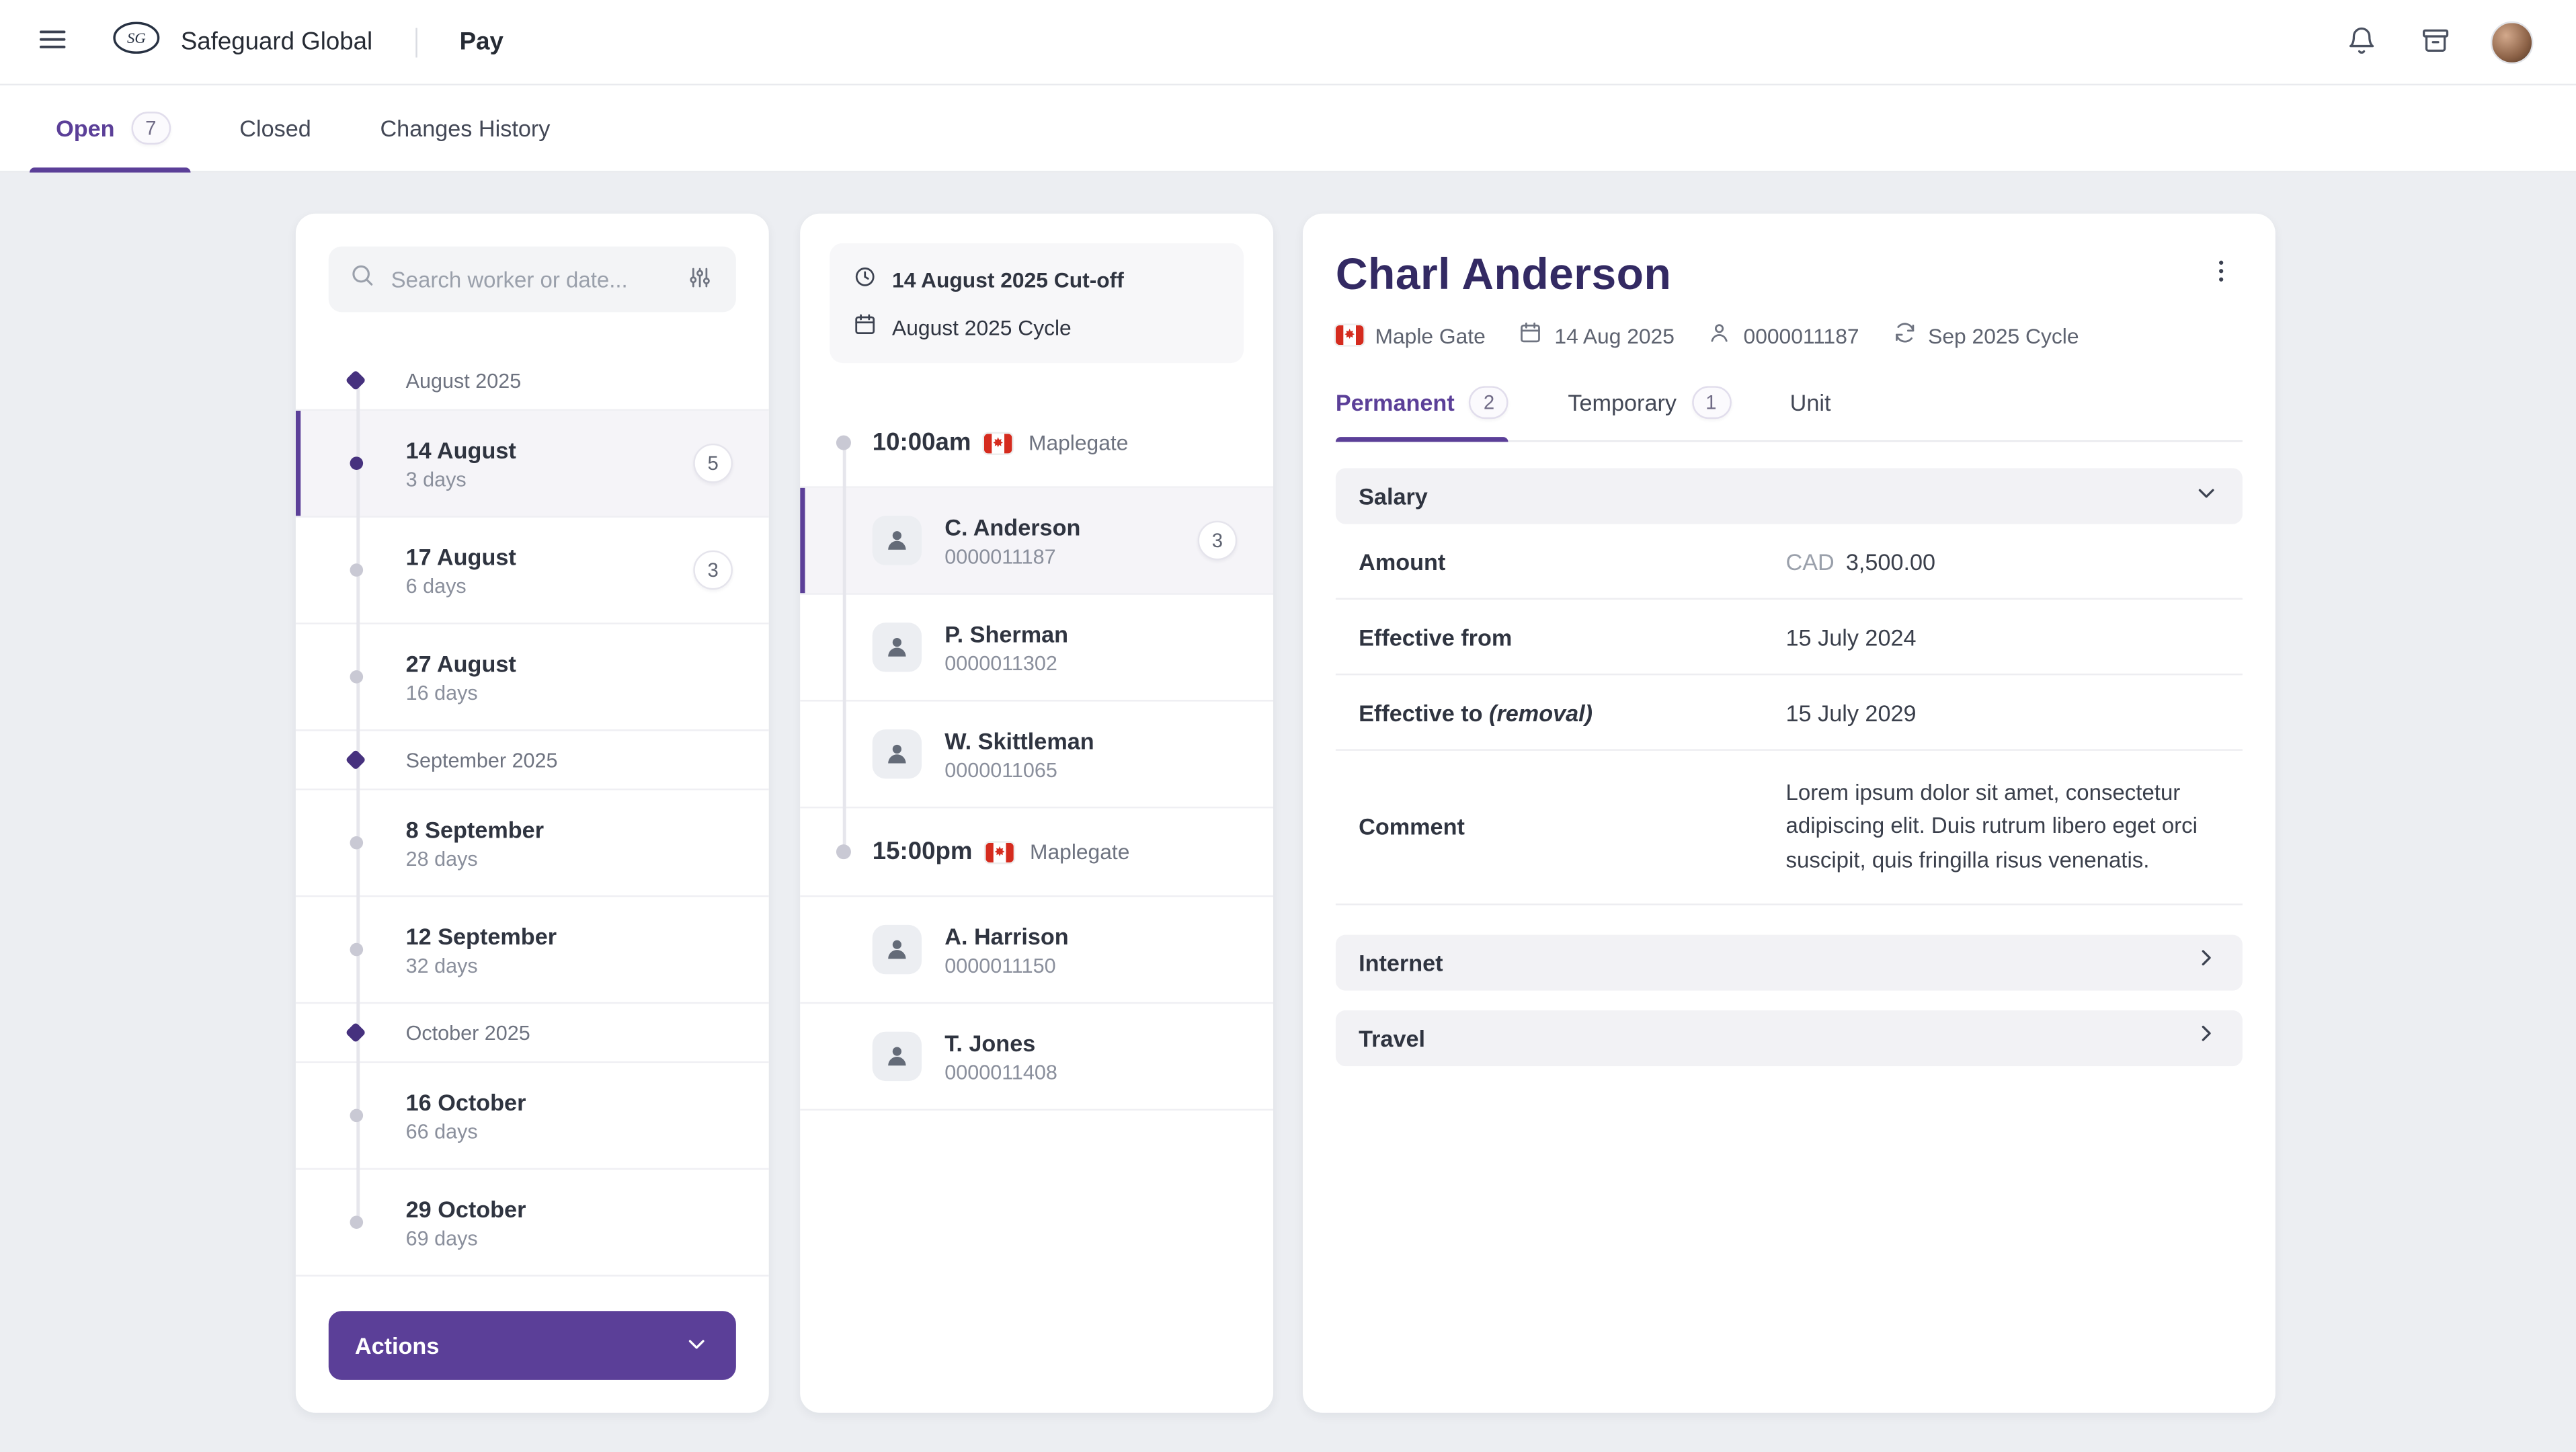 The width and height of the screenshot is (2576, 1452). I want to click on schedule-date-item: 14 August 3 days 5, so click(532, 464).